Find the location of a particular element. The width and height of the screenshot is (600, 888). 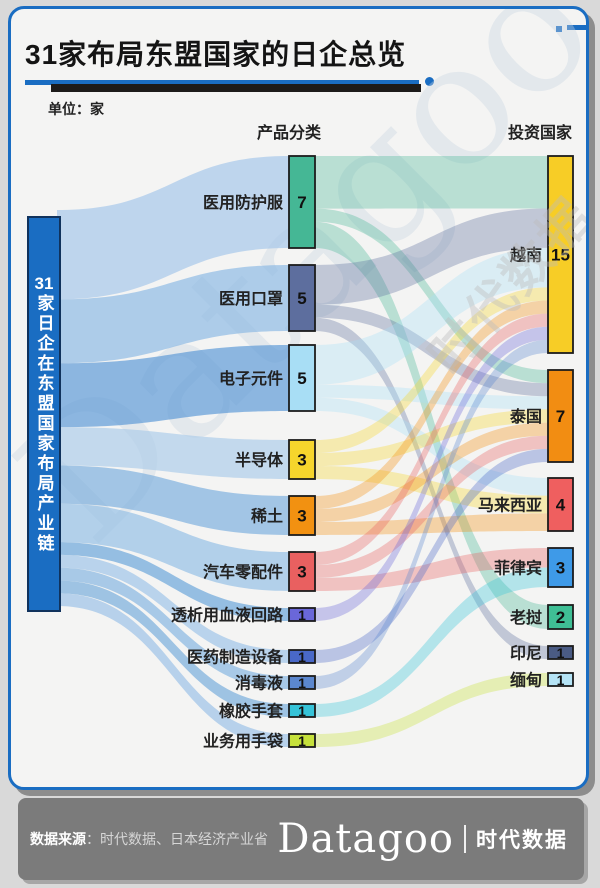

data-source: 数据来源：时代数据、日本经济产业省 is located at coordinates (149, 839).